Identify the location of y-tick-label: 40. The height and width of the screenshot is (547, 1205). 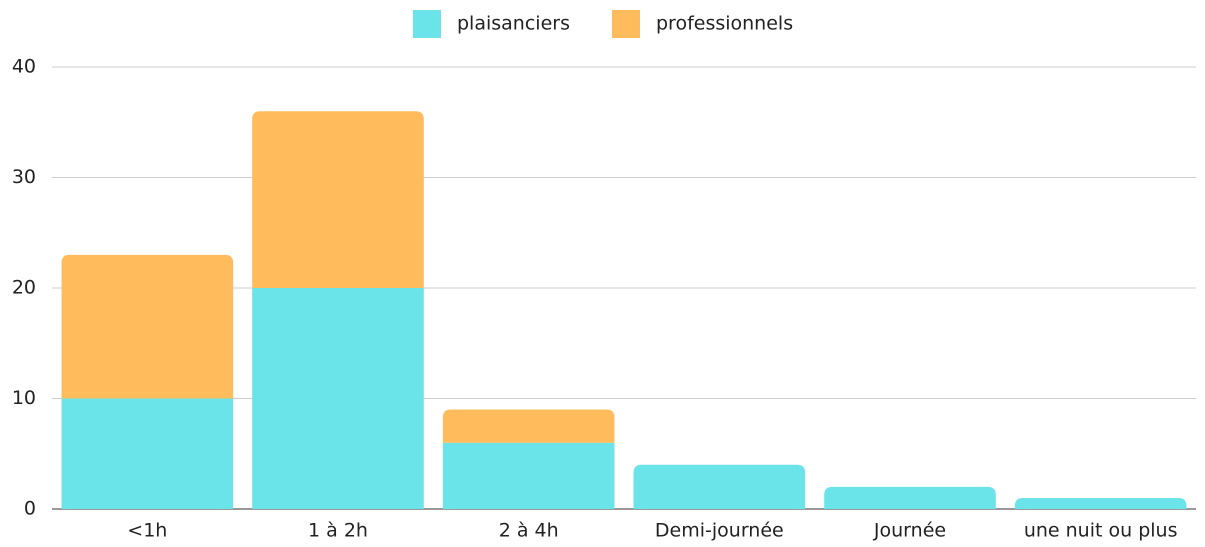
(24, 67).